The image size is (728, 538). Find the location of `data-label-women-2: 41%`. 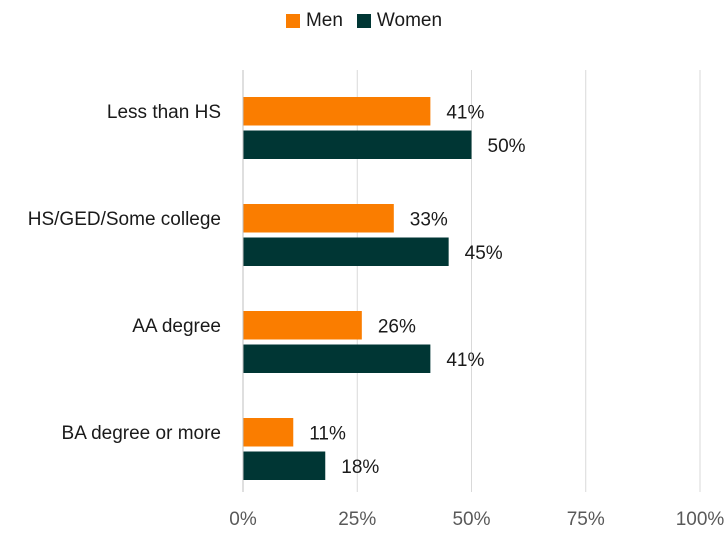

data-label-women-2: 41% is located at coordinates (465, 360).